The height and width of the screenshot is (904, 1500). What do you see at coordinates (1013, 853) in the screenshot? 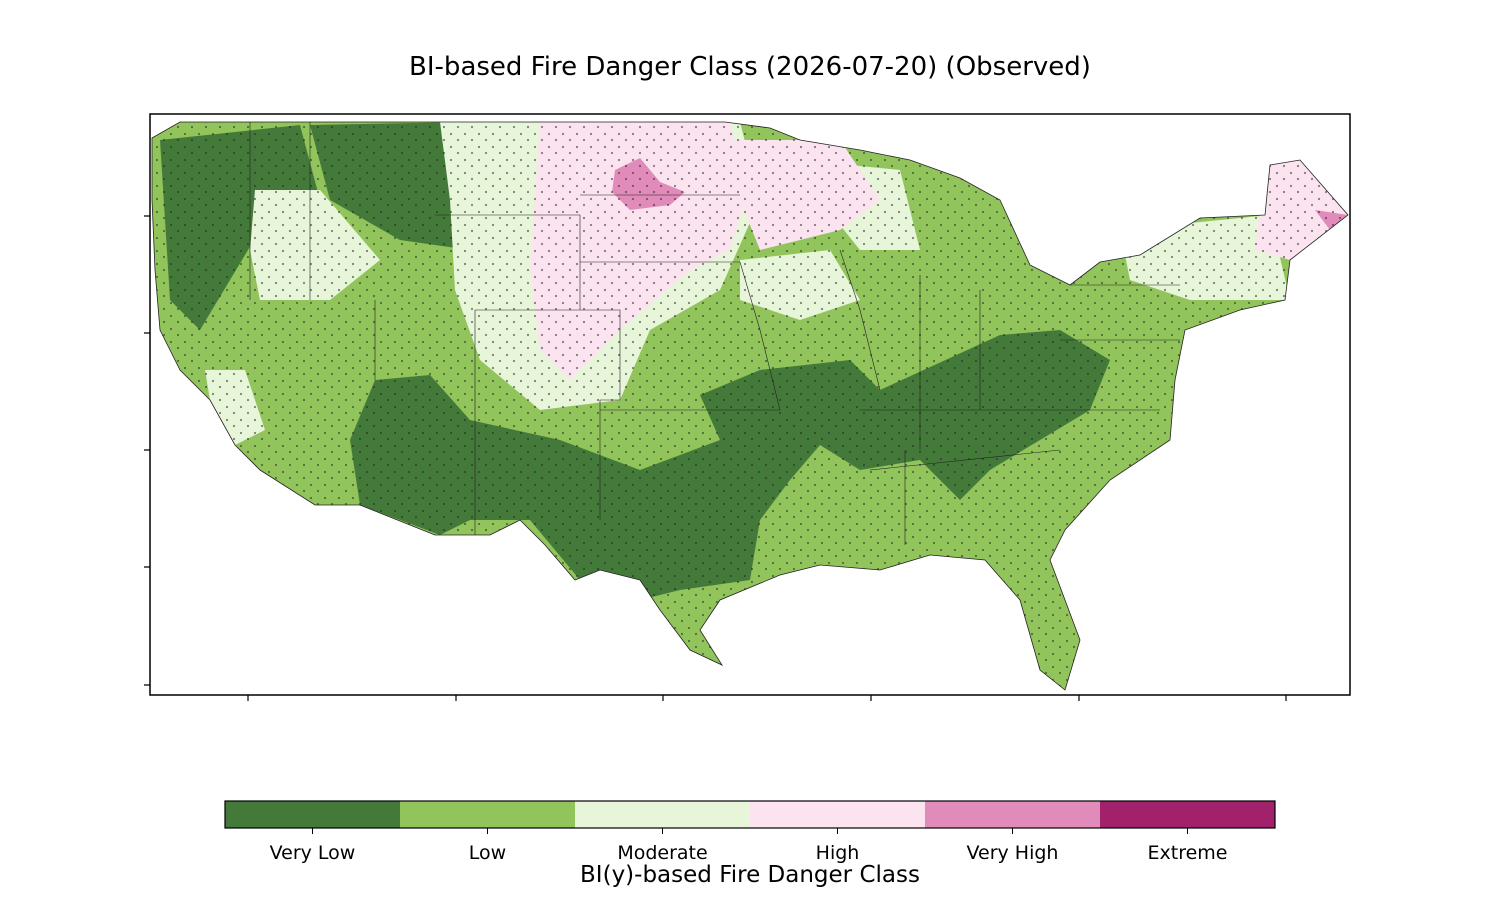
I see `colorbar-class-label: Very High` at bounding box center [1013, 853].